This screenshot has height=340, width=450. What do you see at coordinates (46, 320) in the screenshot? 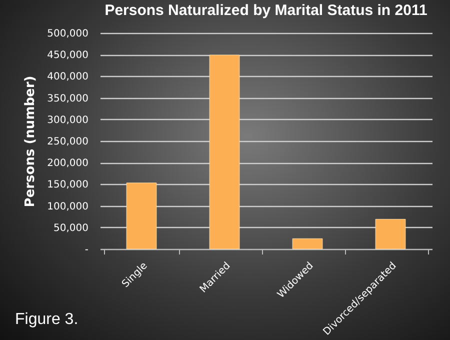
I see `caption: Figure 3.` at bounding box center [46, 320].